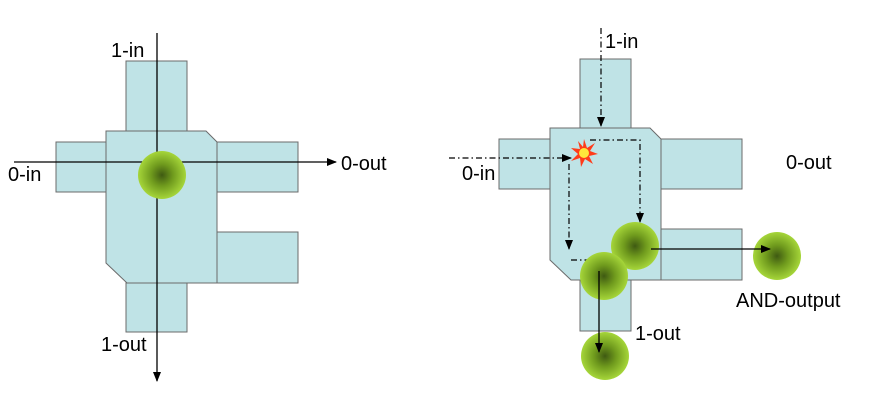  What do you see at coordinates (257, 257) in the screenshot?
I see `left-right-lower-arm` at bounding box center [257, 257].